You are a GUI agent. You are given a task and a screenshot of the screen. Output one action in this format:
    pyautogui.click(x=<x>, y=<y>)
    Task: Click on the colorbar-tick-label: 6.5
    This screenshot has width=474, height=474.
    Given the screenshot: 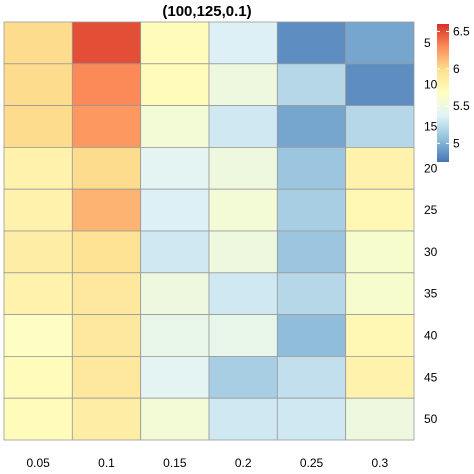 What is the action you would take?
    pyautogui.click(x=461, y=31)
    